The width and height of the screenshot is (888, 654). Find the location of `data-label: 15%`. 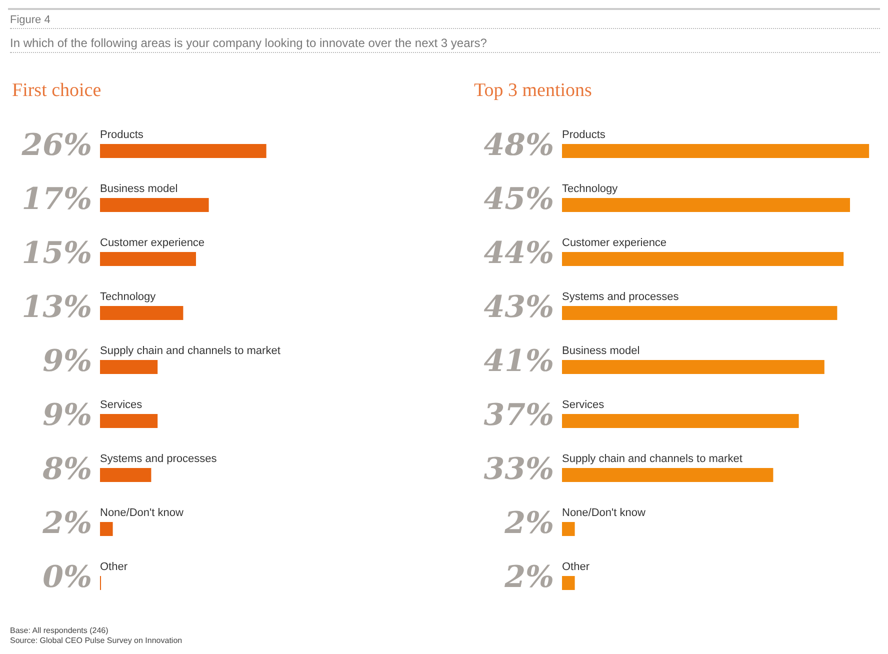

data-label: 15% is located at coordinates (57, 253).